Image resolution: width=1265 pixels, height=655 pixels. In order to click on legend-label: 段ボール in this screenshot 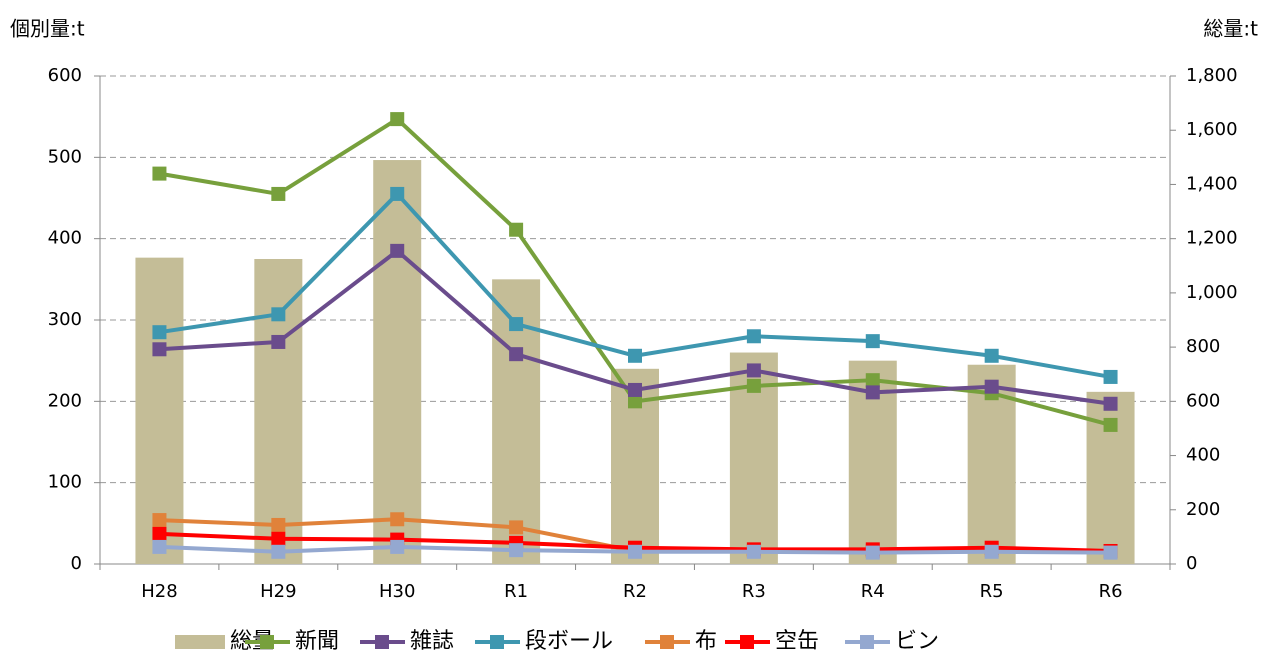, I will do `click(569, 641)`.